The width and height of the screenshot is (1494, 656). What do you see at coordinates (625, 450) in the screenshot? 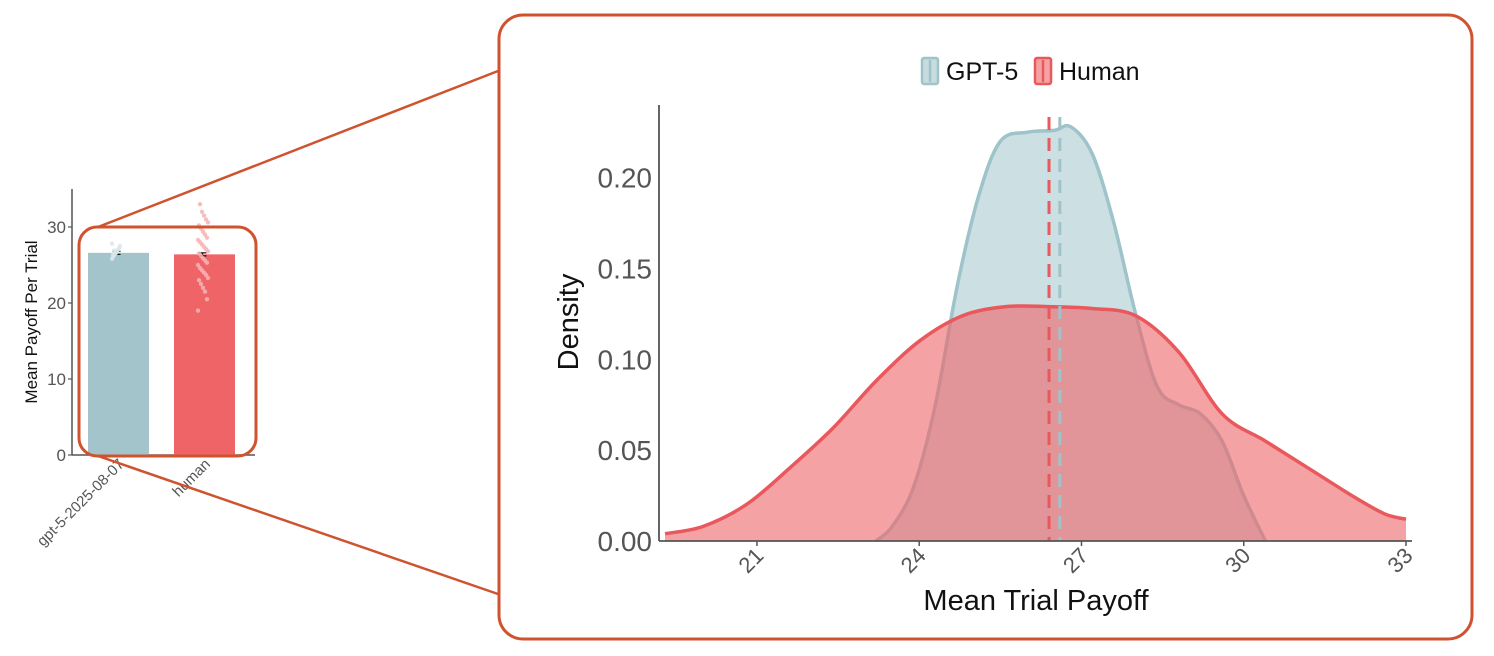
I see `density-y-tick-label: 0.05` at bounding box center [625, 450].